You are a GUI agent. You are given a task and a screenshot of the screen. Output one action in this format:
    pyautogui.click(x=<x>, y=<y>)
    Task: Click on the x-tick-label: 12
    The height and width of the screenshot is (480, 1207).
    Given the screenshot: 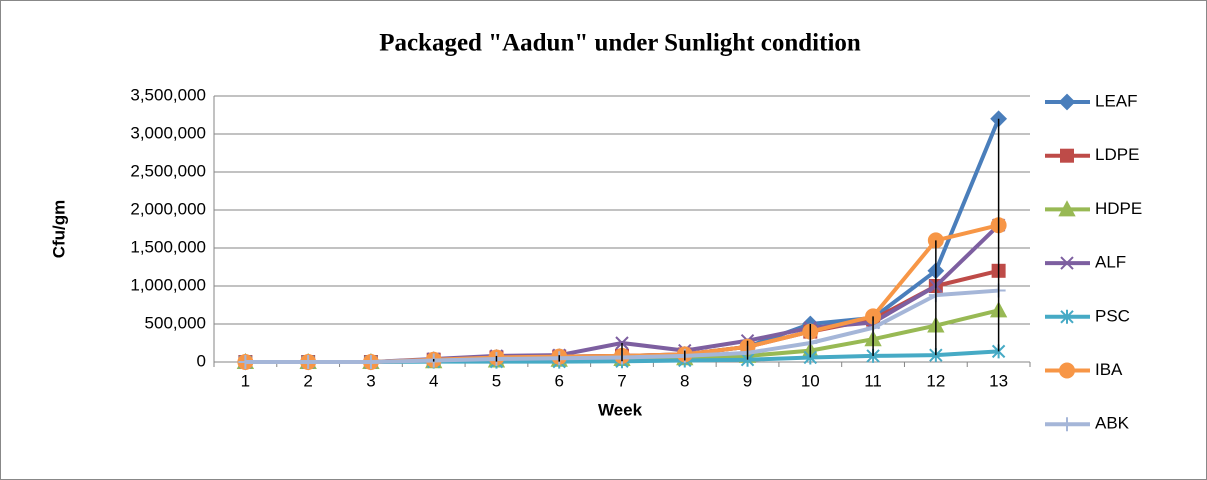 What is the action you would take?
    pyautogui.click(x=935, y=380)
    